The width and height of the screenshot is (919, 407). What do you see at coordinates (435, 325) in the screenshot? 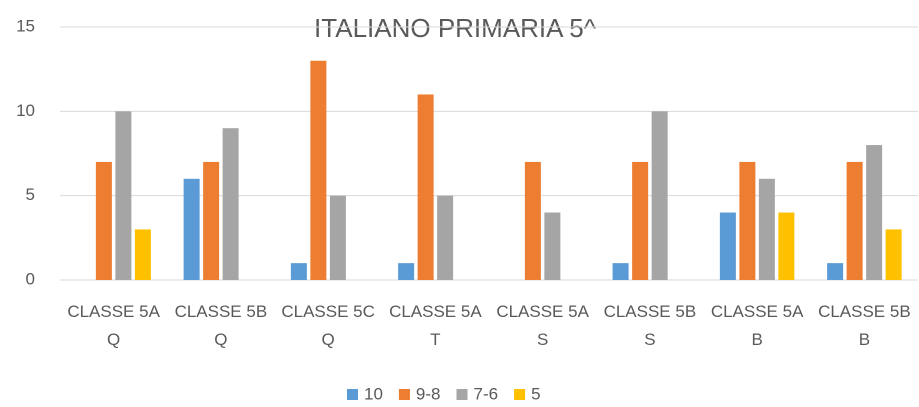
I see `x-tick-label: CLASSE 5A T` at bounding box center [435, 325].